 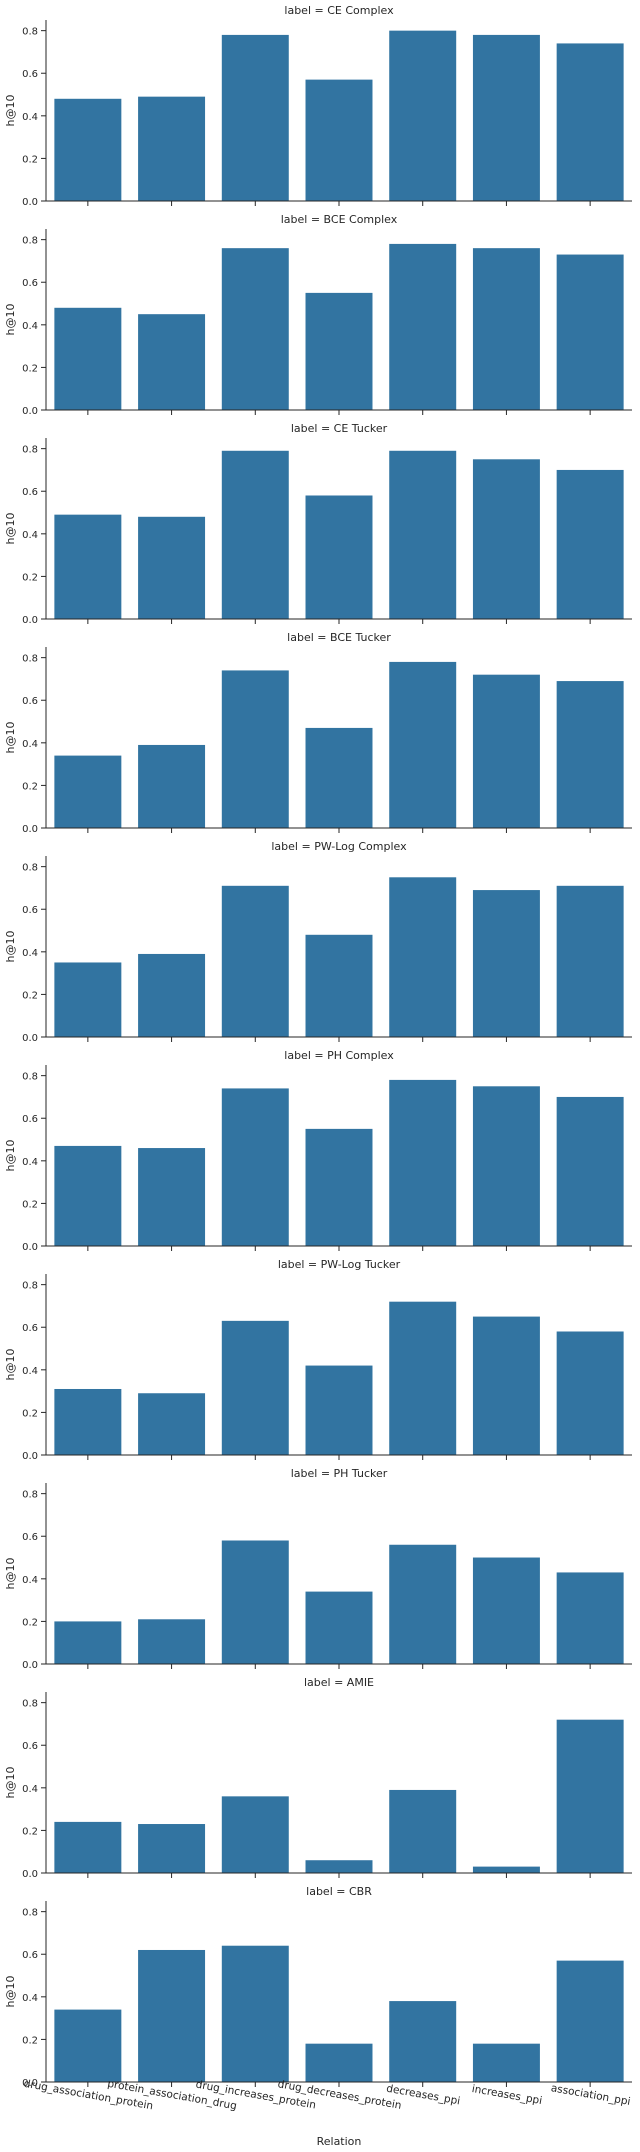 What do you see at coordinates (339, 1264) in the screenshot?
I see `panel-title: label = PW-Log Tucker` at bounding box center [339, 1264].